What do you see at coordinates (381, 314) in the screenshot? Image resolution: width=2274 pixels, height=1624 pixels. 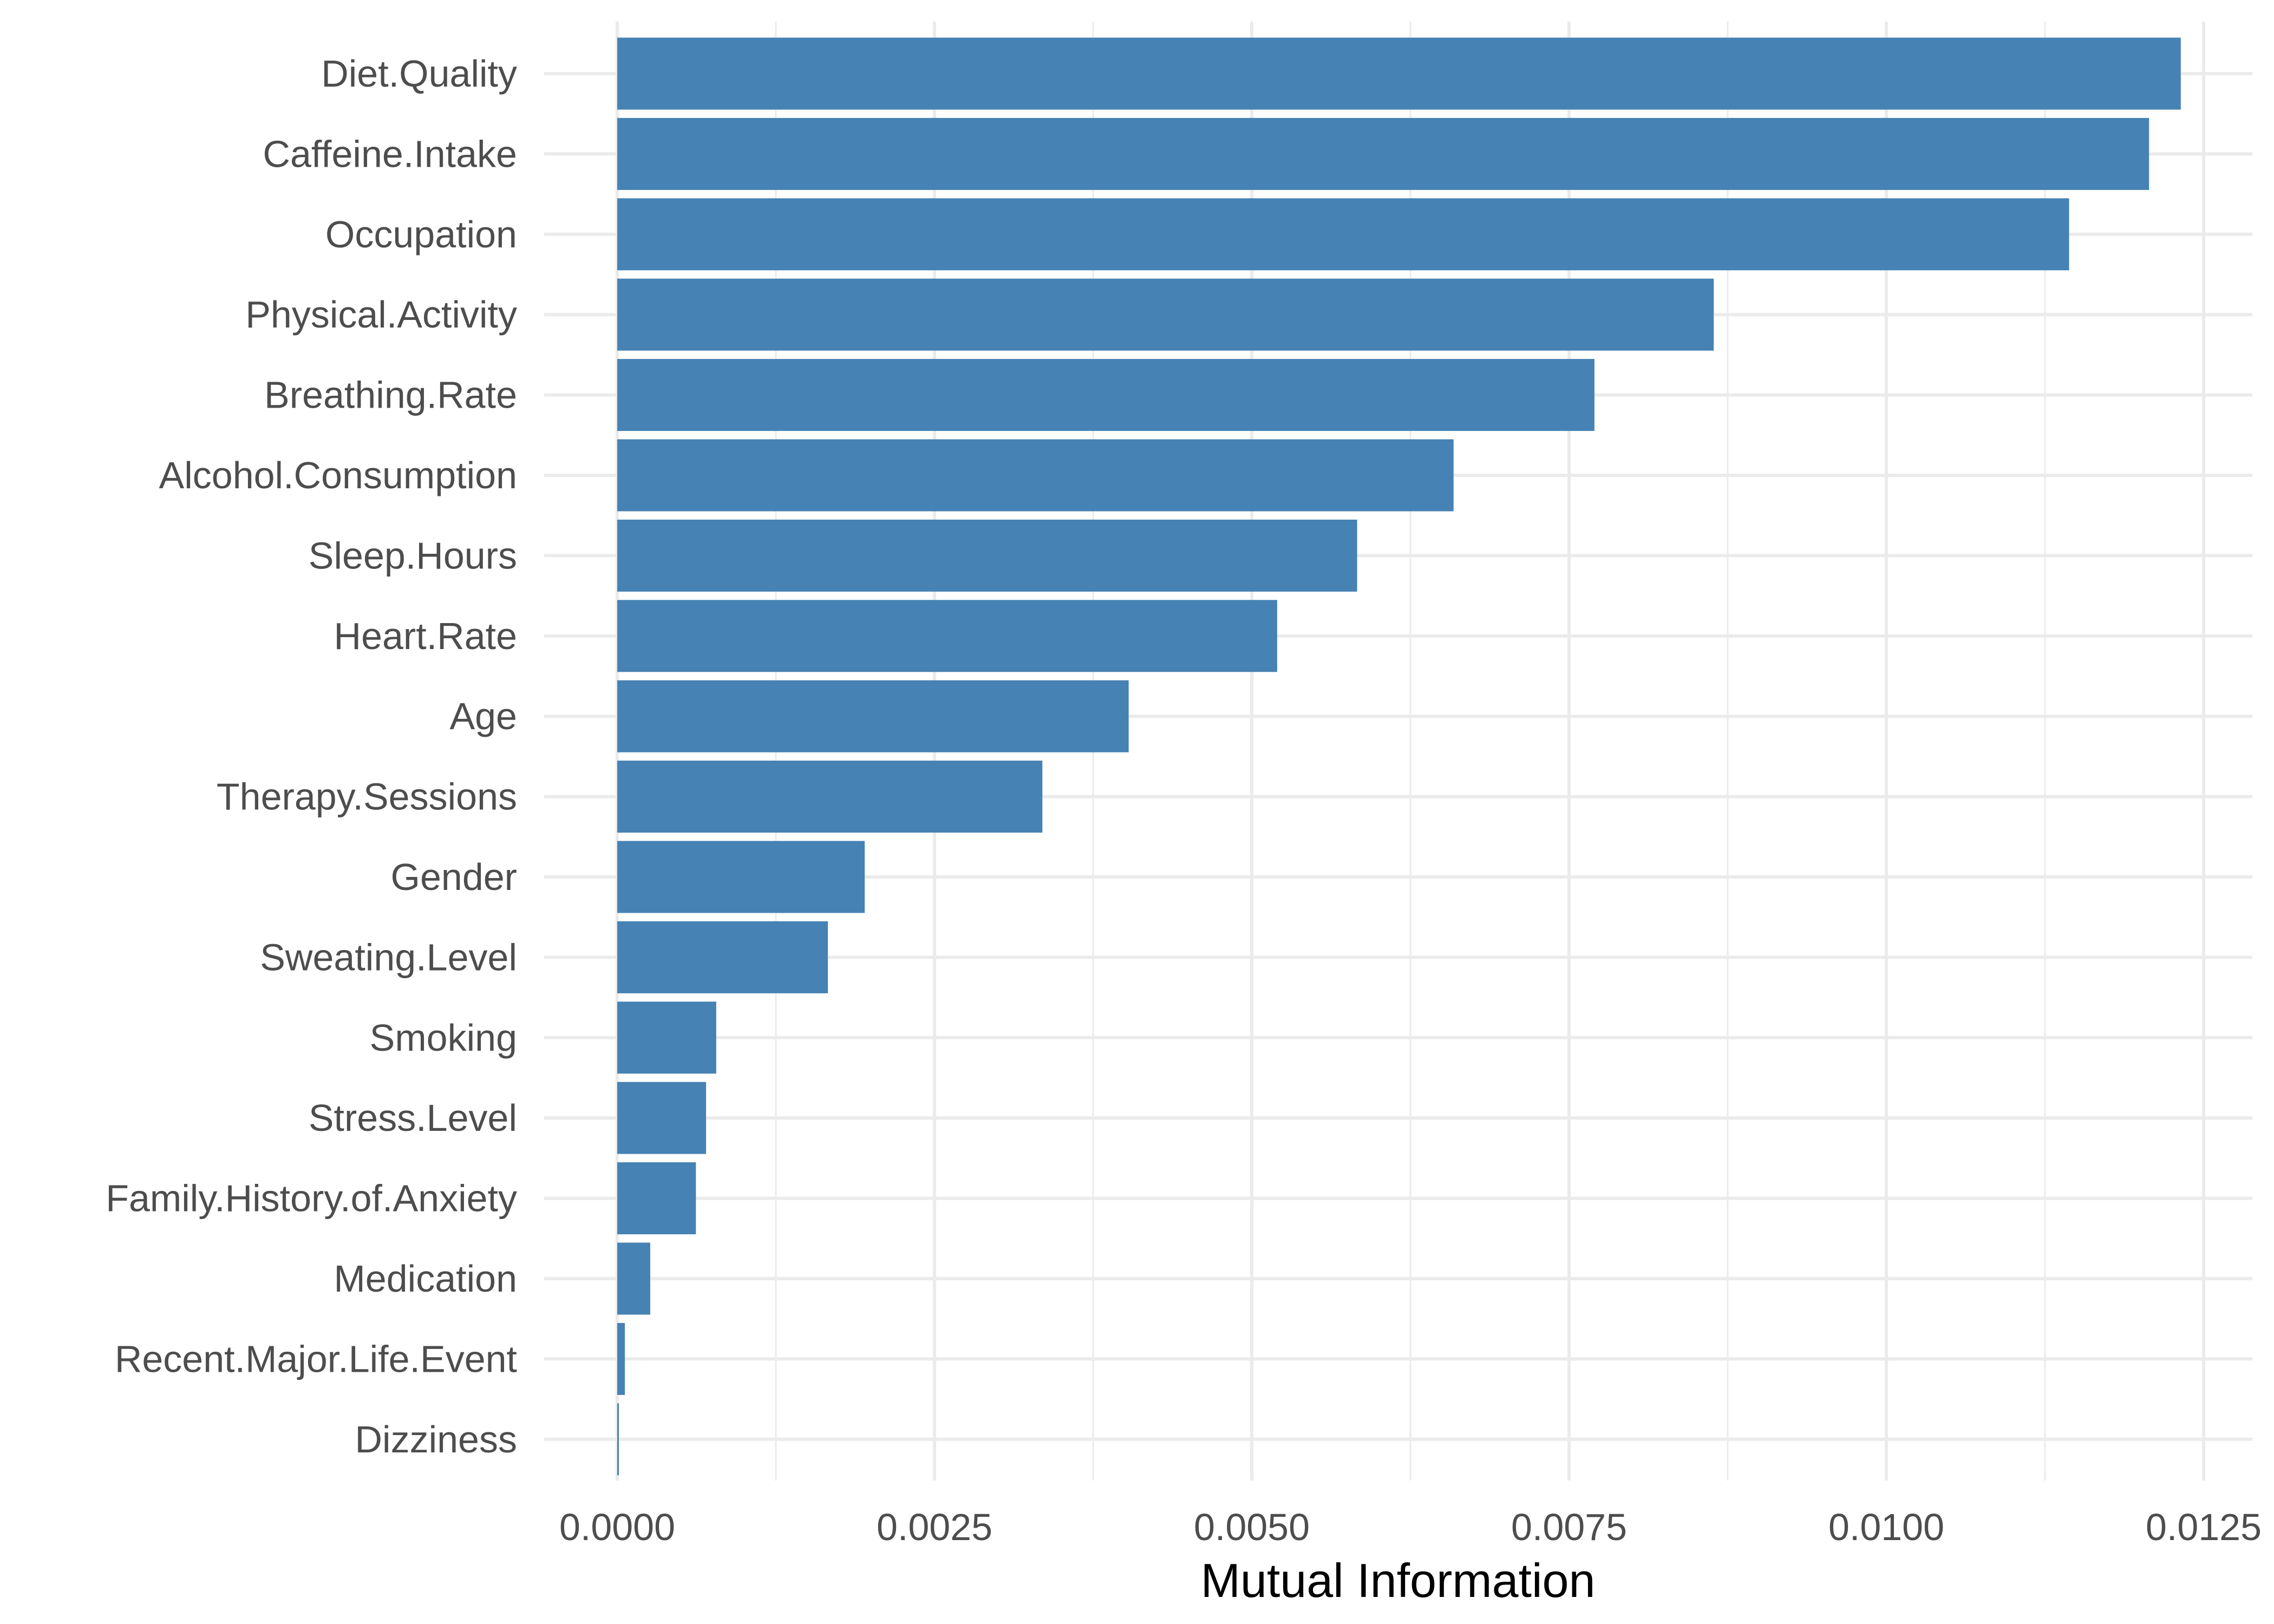 I see `y-tick-label: Physical.Activity` at bounding box center [381, 314].